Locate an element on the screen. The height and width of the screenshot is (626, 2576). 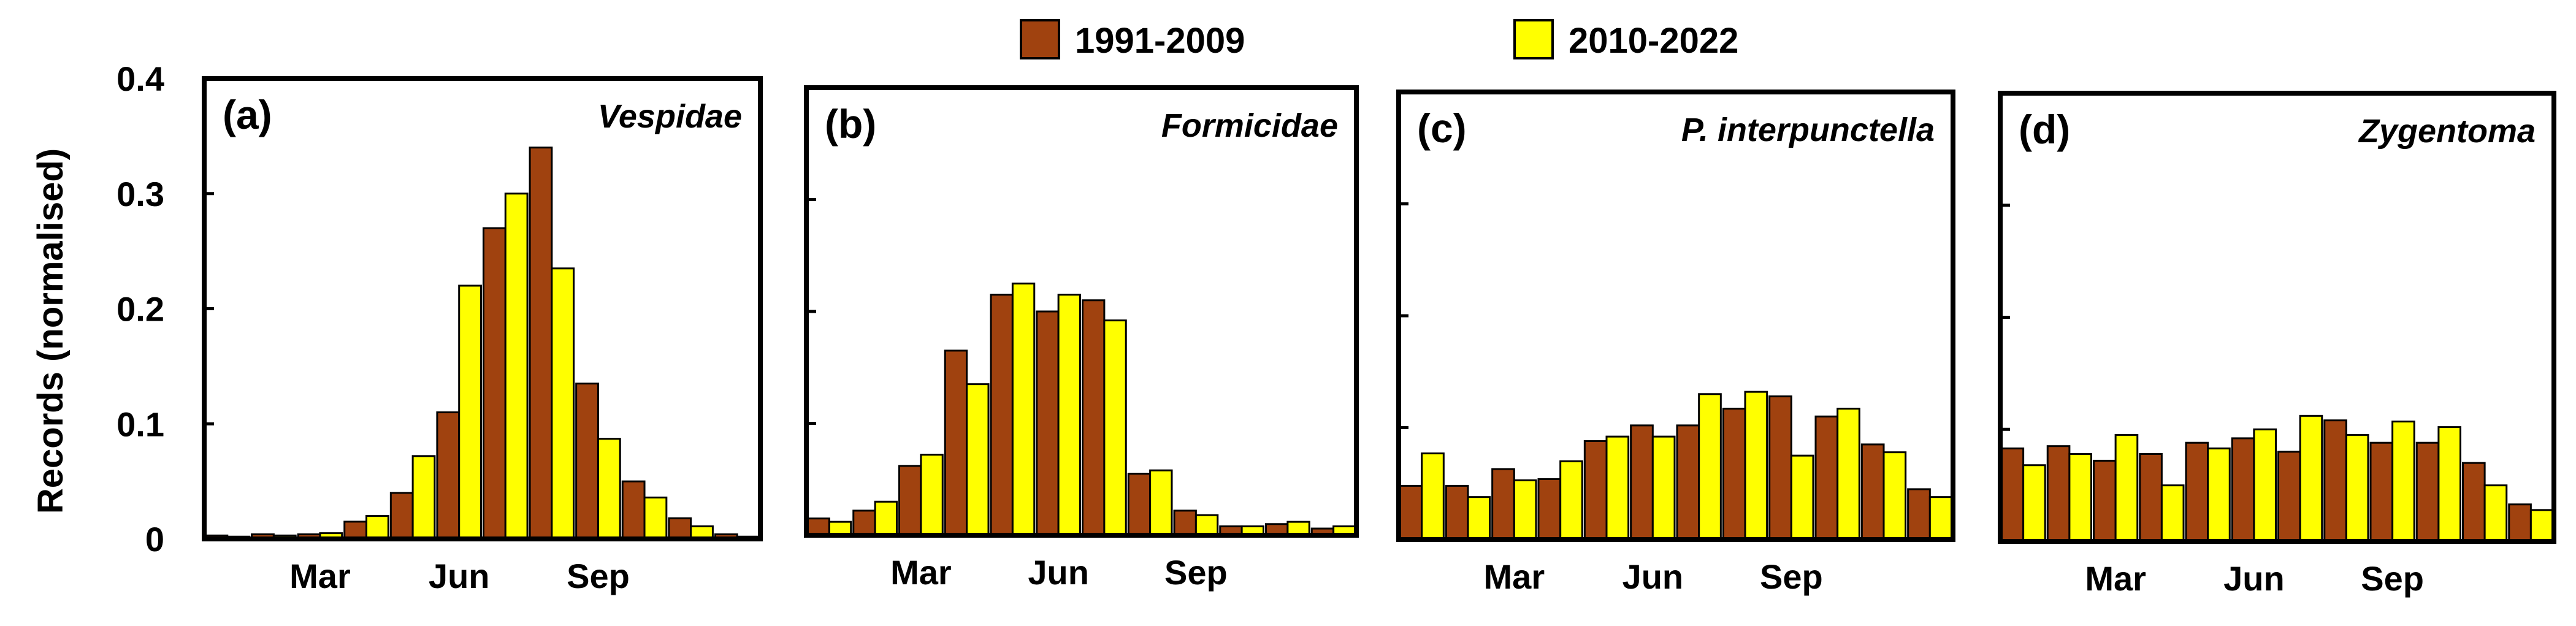
y-tick-label-0.1: 0.1 is located at coordinates (140, 424).